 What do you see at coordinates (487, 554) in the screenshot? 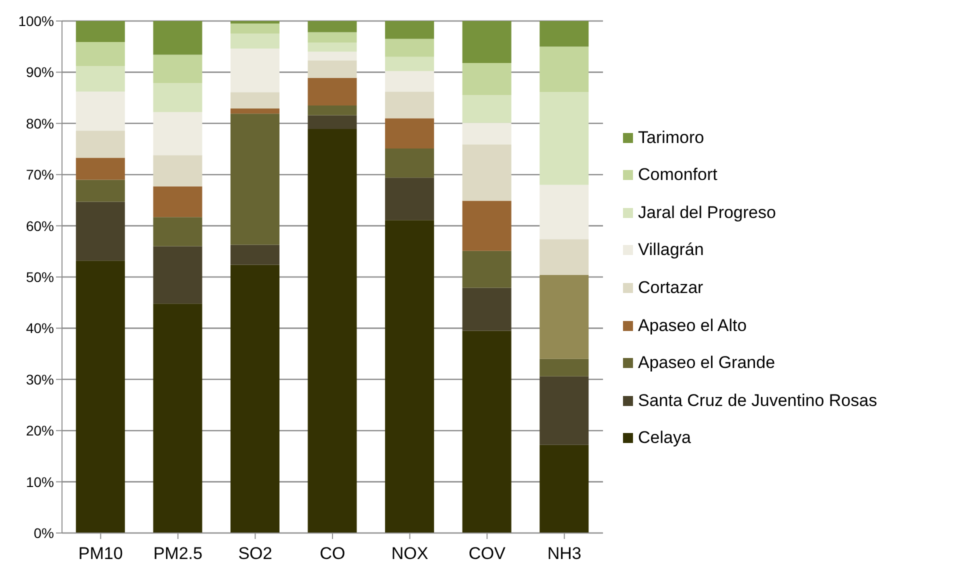
I see `x-tick-label: COV` at bounding box center [487, 554].